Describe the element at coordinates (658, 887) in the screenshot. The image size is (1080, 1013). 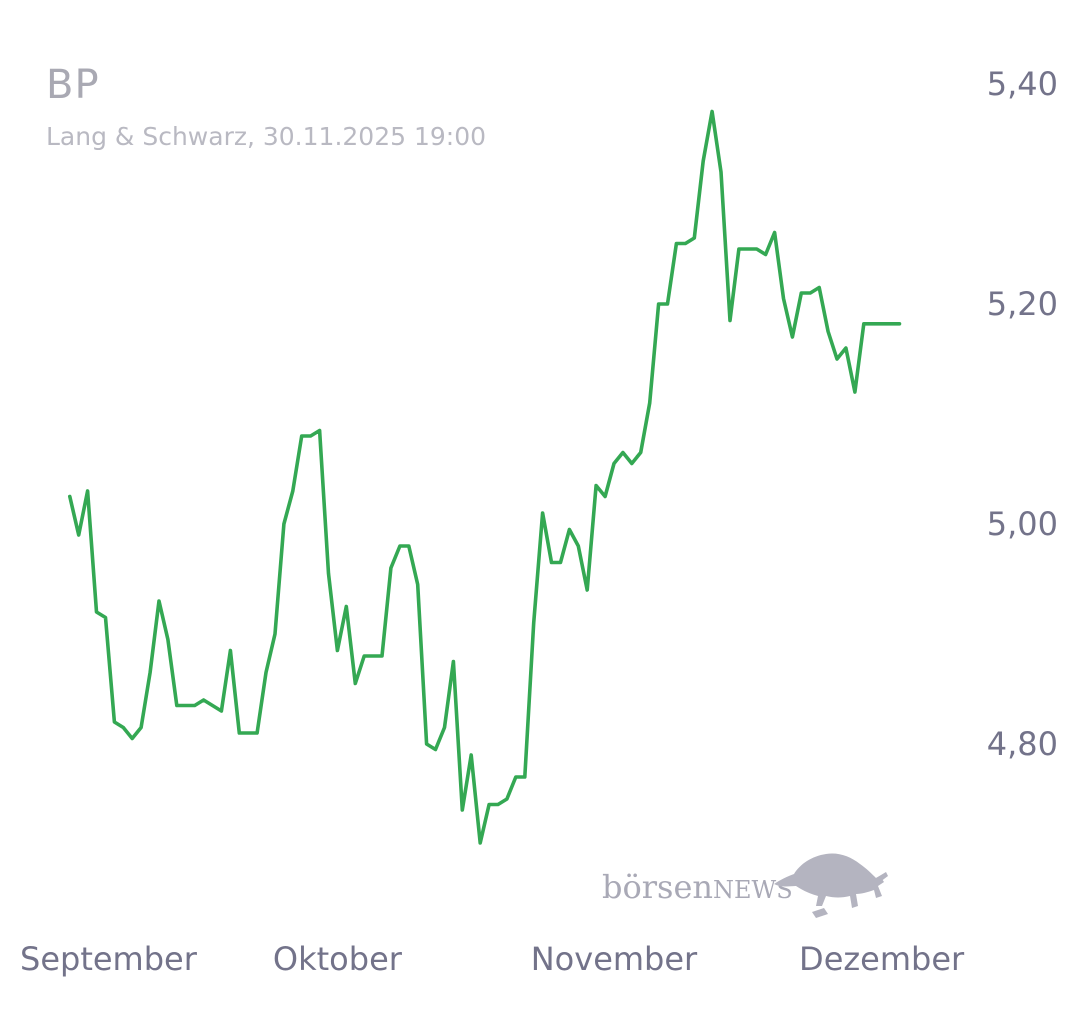
I see `watermark-text-lower: börsen` at that location.